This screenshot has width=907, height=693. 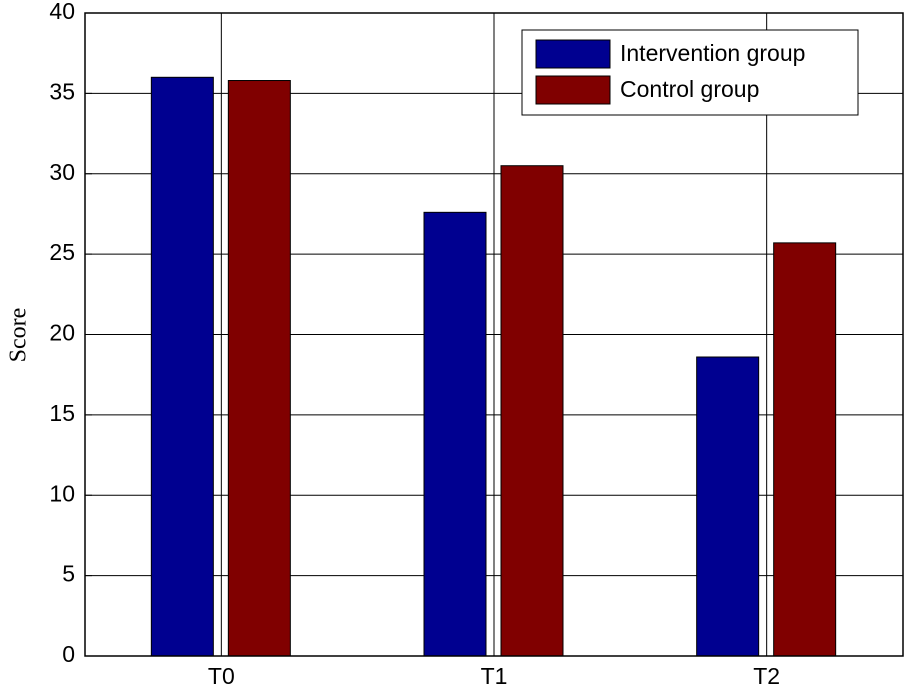 I want to click on y-tick-label: 30, so click(x=62, y=172).